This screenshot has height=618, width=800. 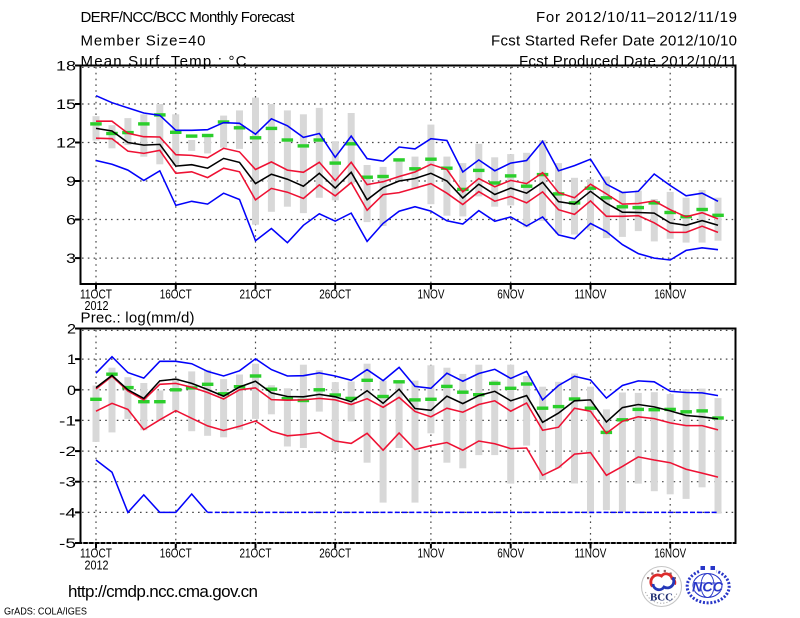 What do you see at coordinates (163, 591) in the screenshot?
I see `svg-text: http://cmdp.ncc.cma.gov.cn` at bounding box center [163, 591].